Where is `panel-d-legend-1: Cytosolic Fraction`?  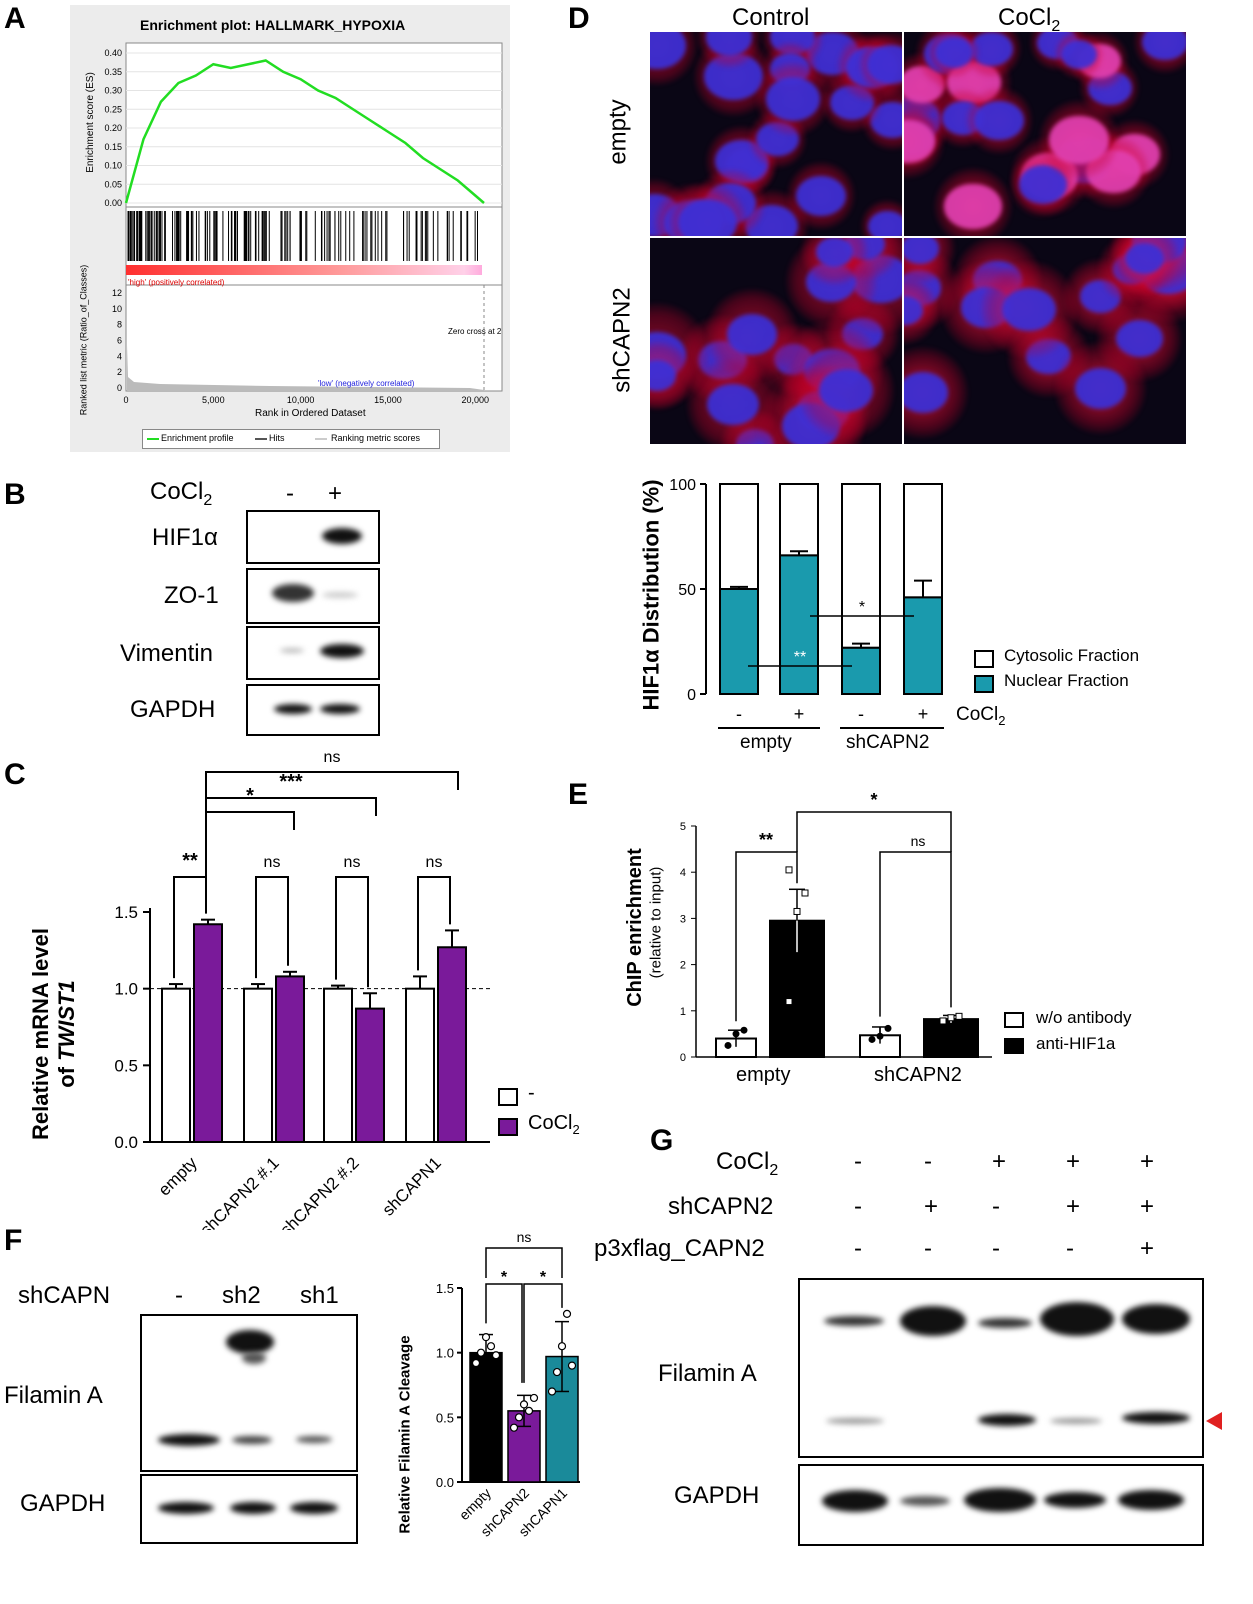
panel-d-legend-1: Cytosolic Fraction is located at coordinates (1072, 655).